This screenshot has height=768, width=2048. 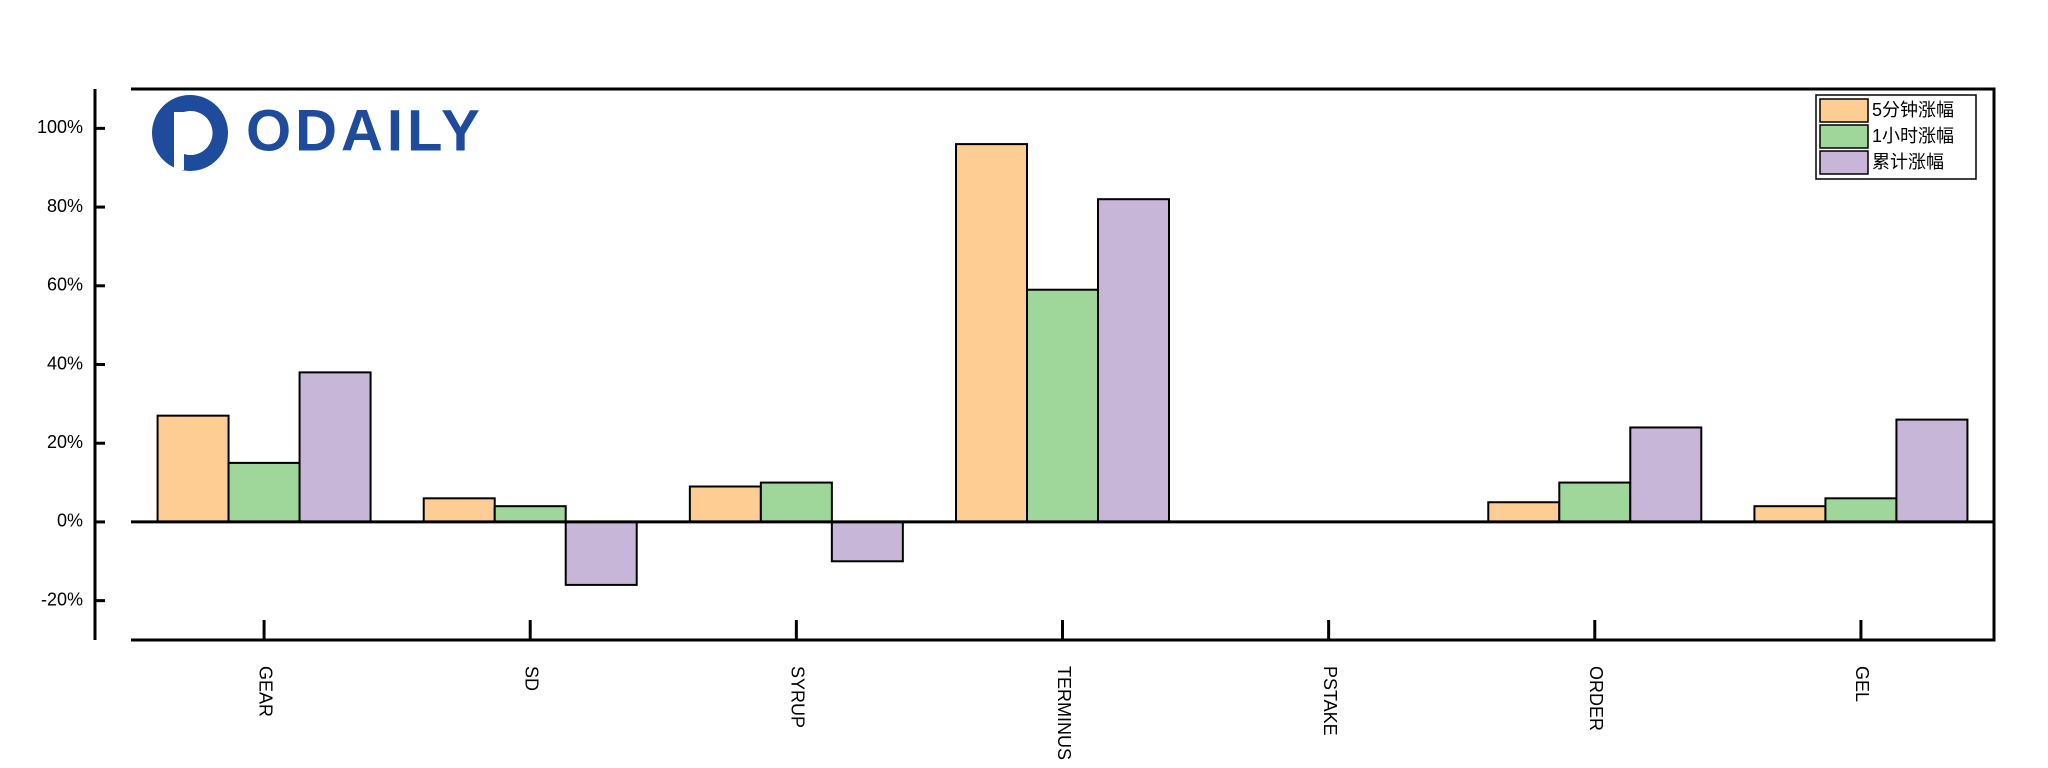 I want to click on logo: ODAILY, so click(x=318, y=133).